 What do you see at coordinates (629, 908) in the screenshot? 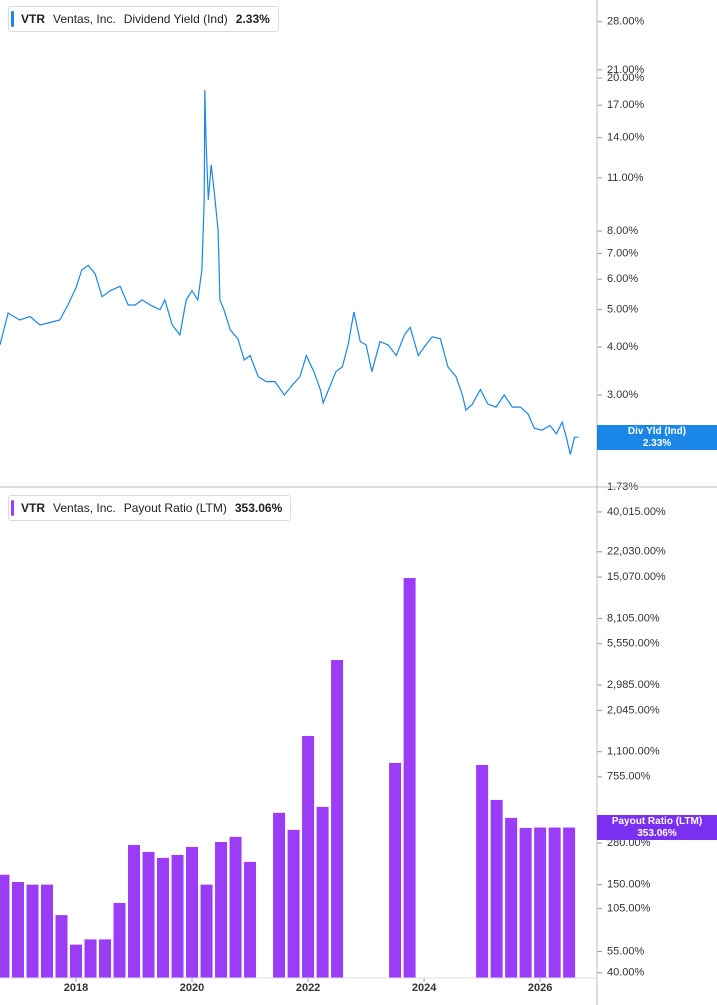
I see `y-tick-label: 105.00%` at bounding box center [629, 908].